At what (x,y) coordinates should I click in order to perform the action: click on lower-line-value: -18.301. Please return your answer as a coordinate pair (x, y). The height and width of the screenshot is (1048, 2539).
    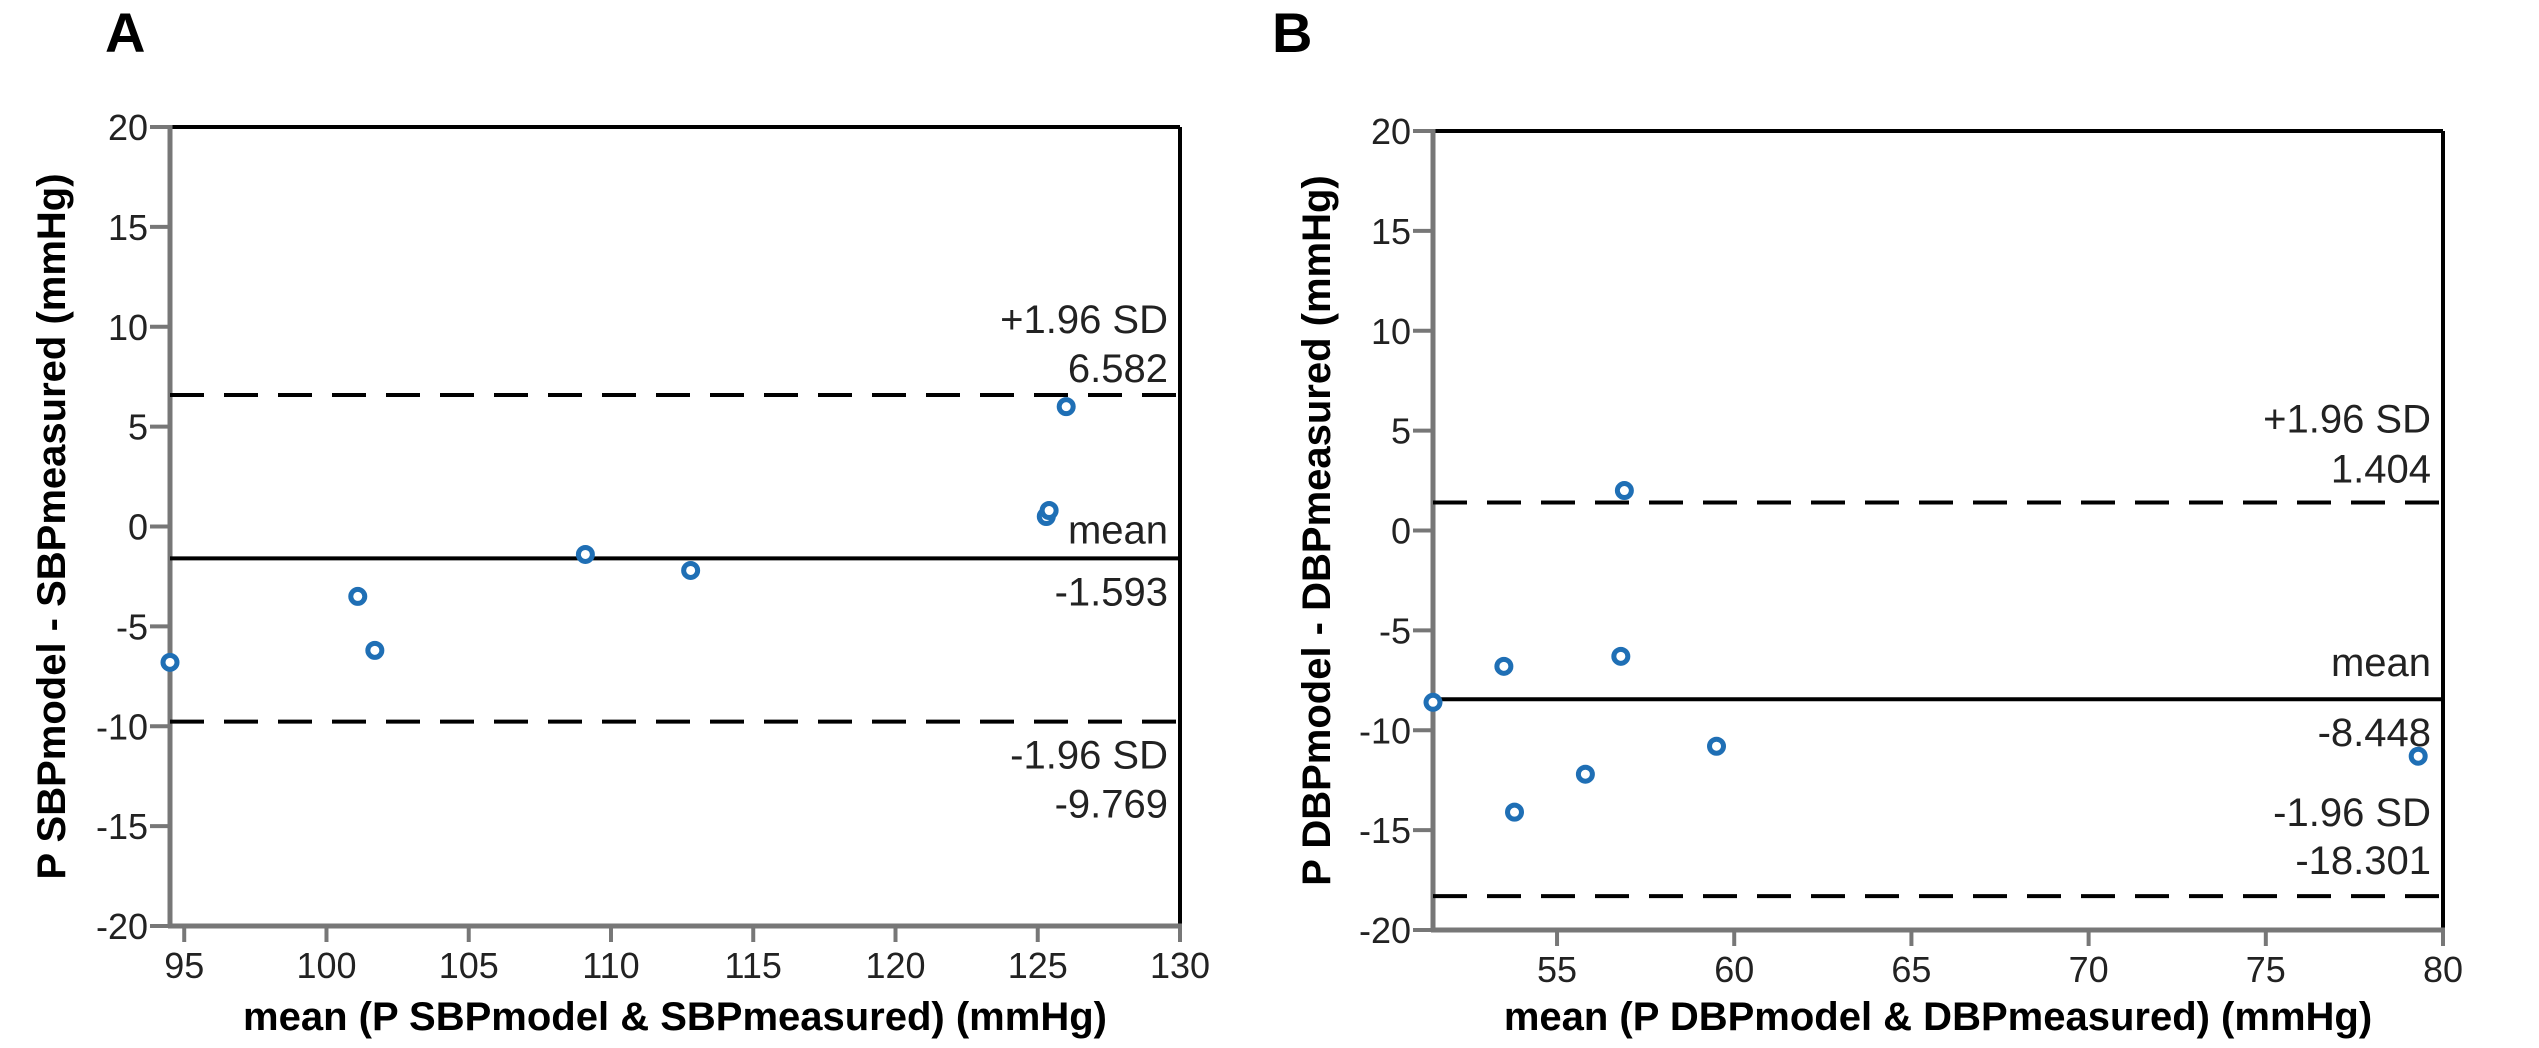
    Looking at the image, I should click on (2363, 861).